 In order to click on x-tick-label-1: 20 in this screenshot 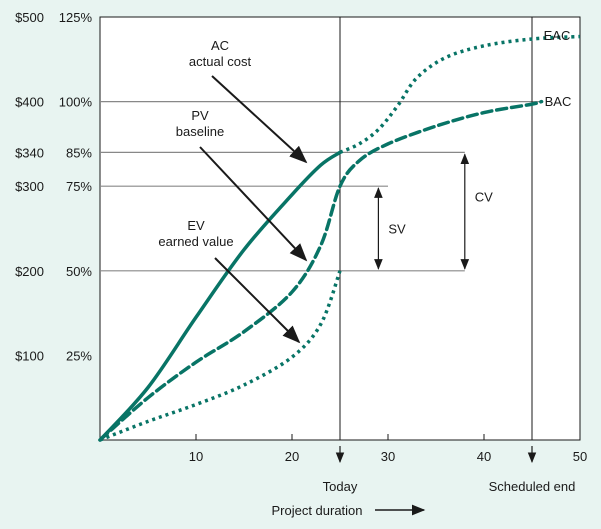, I will do `click(292, 456)`.